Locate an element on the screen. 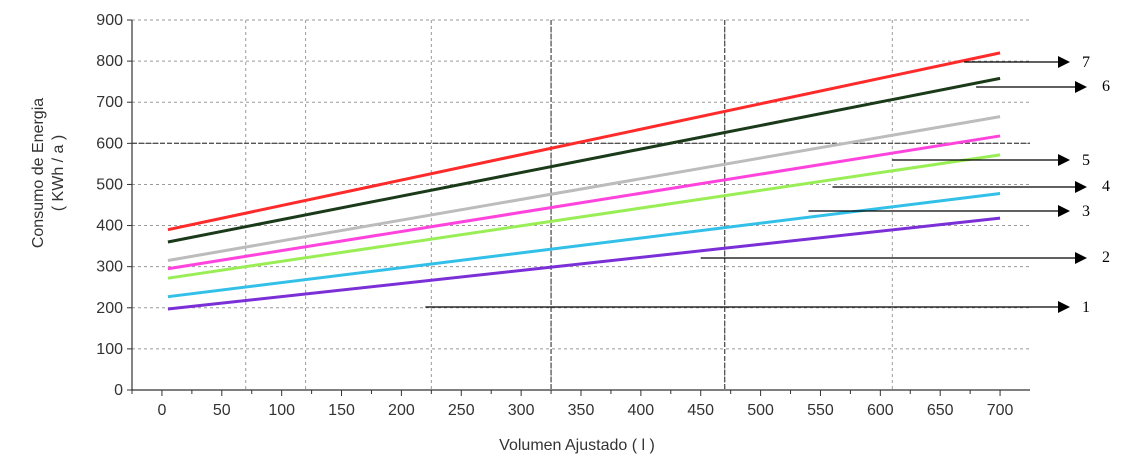 This screenshot has height=462, width=1147. x-tick-label: 700 is located at coordinates (1000, 410).